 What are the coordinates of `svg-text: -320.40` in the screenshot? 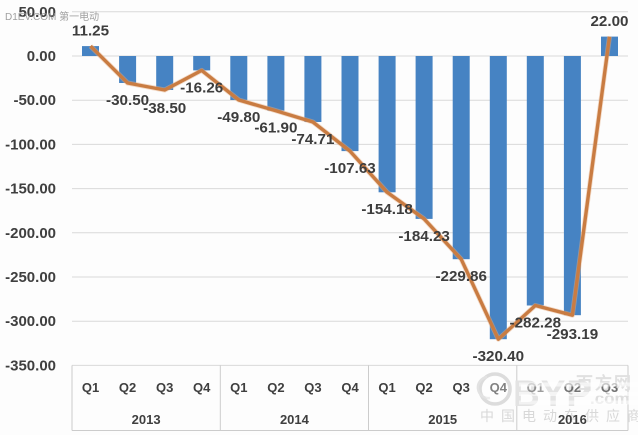 It's located at (499, 356).